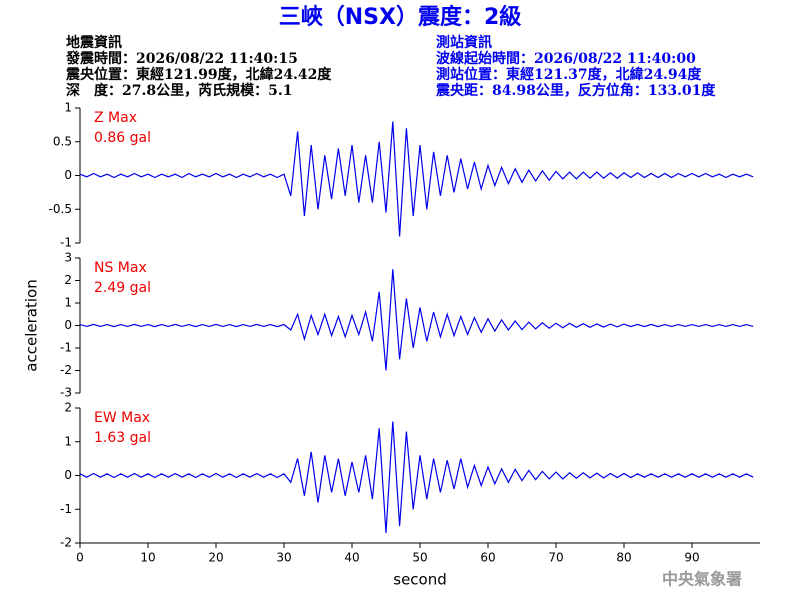 The width and height of the screenshot is (800, 600). I want to click on x-axis-label: second, so click(420, 580).